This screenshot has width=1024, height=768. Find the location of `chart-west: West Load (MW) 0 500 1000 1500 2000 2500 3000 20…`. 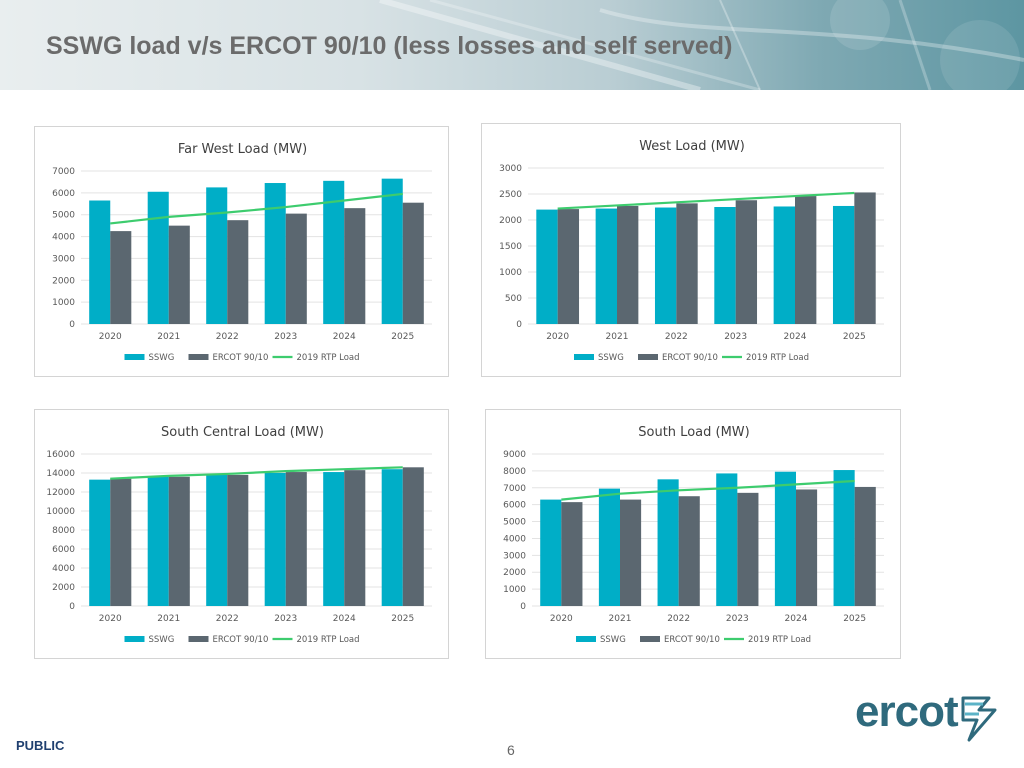

chart-west: West Load (MW) 0 500 1000 1500 2000 2500 3000 20… is located at coordinates (691, 250).